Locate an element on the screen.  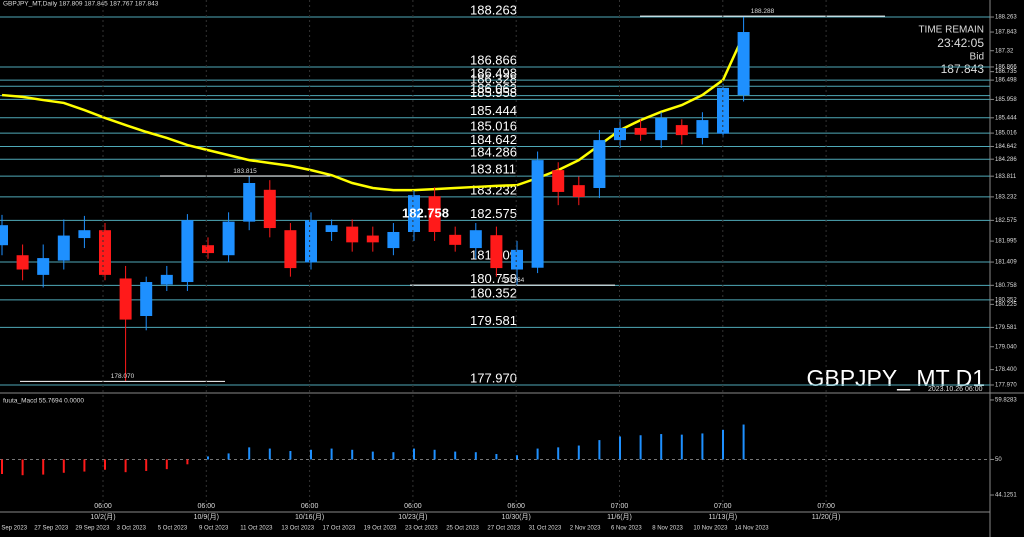
x-tick-label: 2 Nov 2023 is located at coordinates (585, 529).